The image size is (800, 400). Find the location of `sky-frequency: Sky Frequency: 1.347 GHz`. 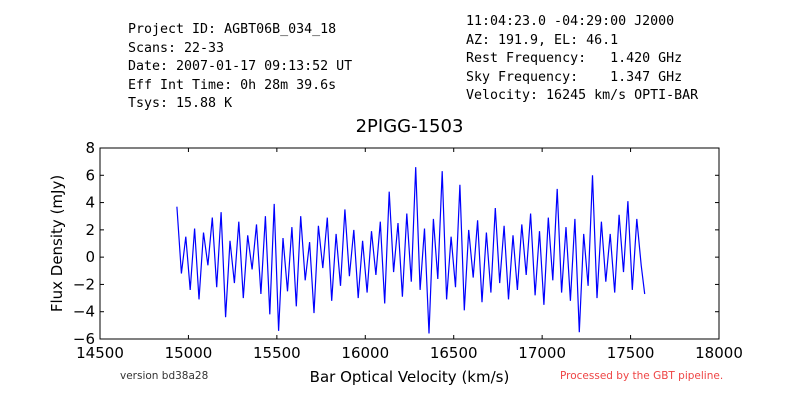

sky-frequency: Sky Frequency: 1.347 GHz is located at coordinates (574, 77).